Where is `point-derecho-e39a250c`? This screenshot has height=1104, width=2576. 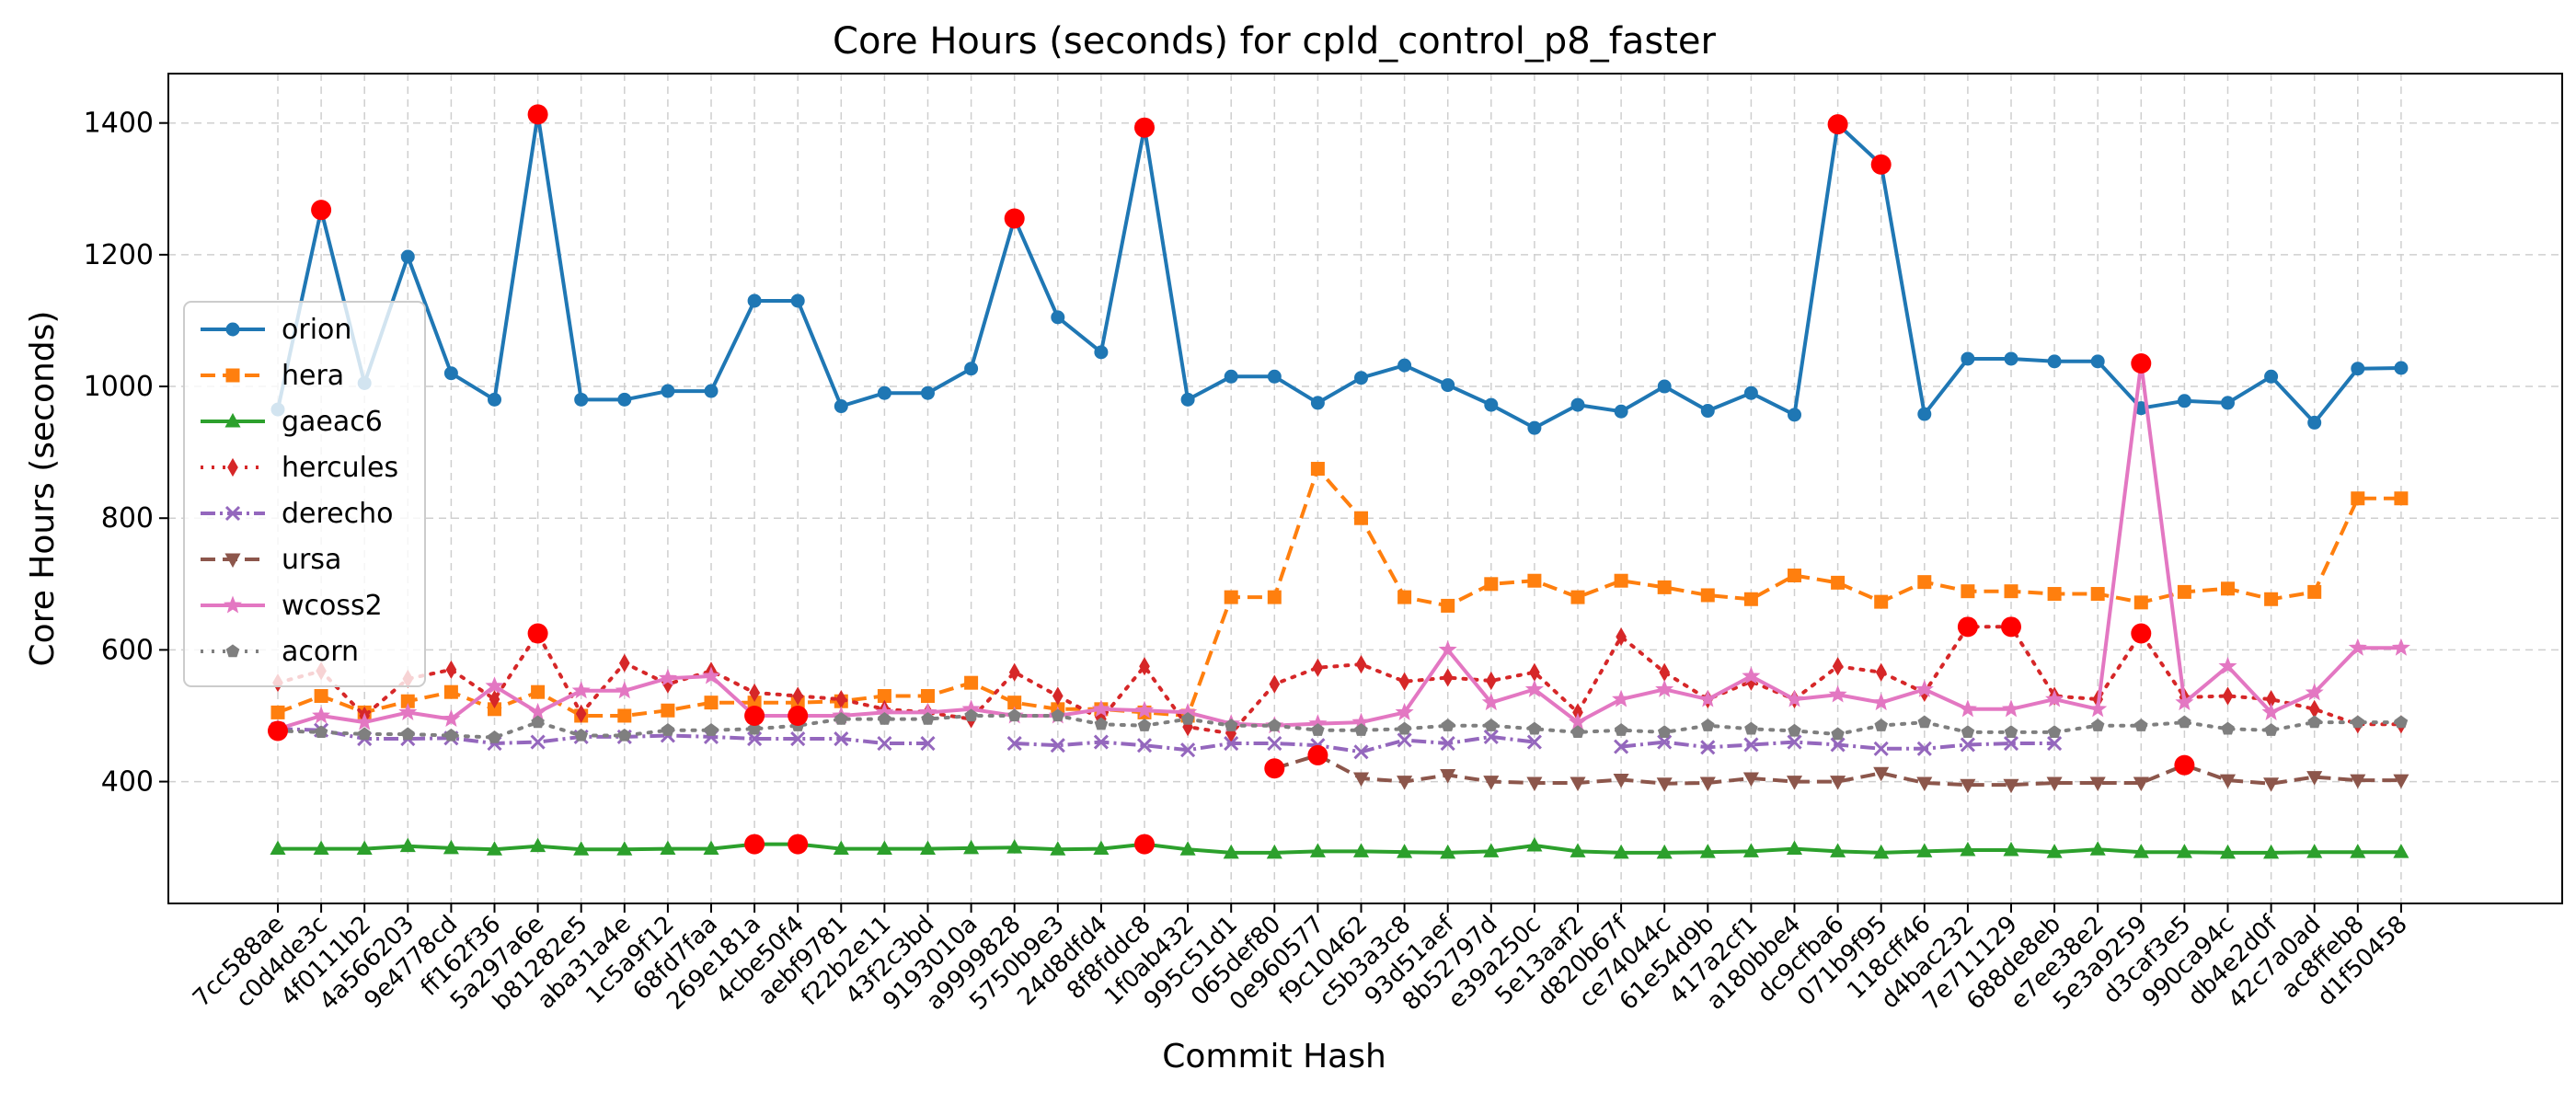
point-derecho-e39a250c is located at coordinates (1534, 742).